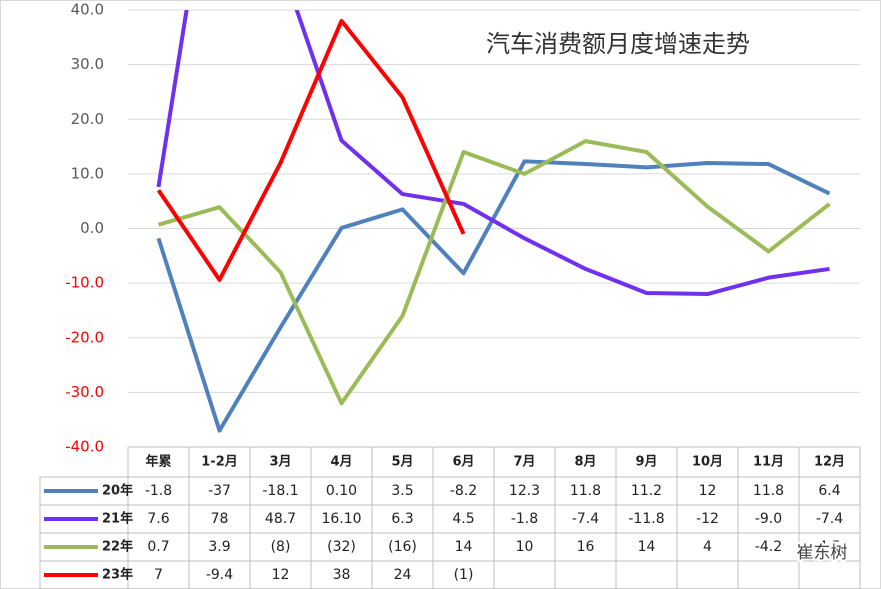 The width and height of the screenshot is (881, 589). I want to click on legend-label: 23年, so click(117, 575).